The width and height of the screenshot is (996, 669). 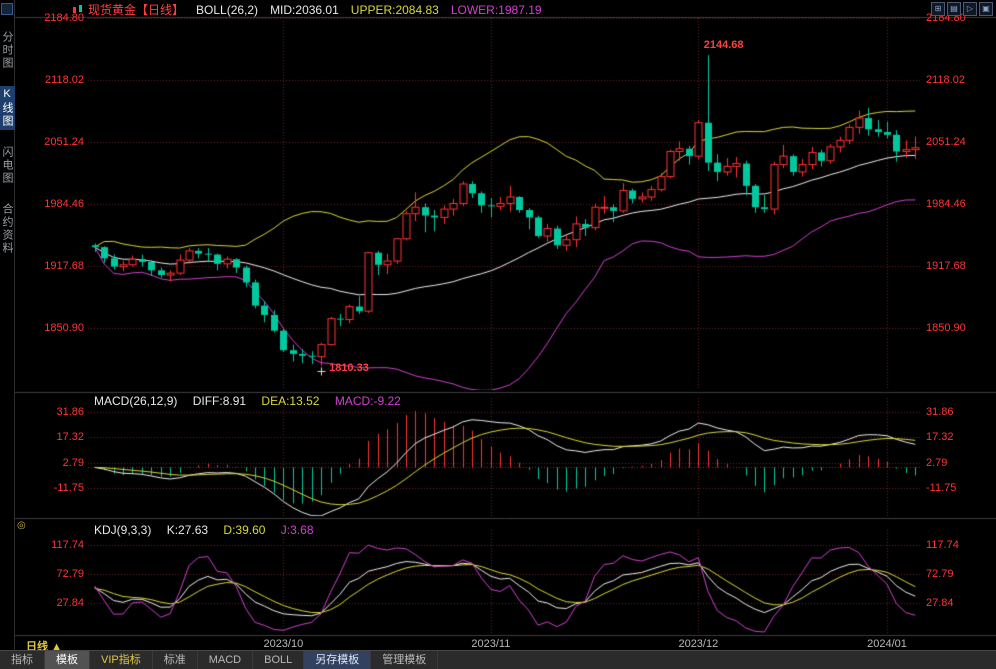 I want to click on period-dropdown-arrow-icon: ▲, so click(x=56, y=647).